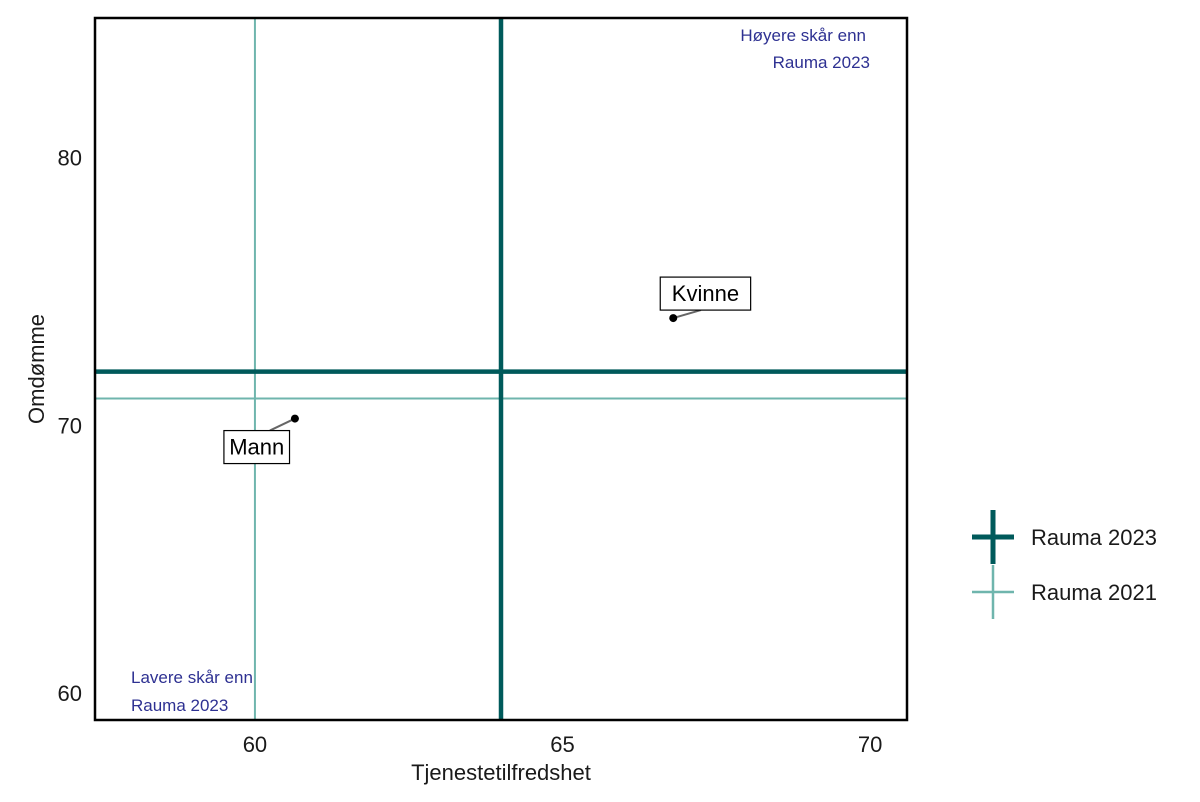 The width and height of the screenshot is (1200, 802). I want to click on kvinne-label: Kvinne, so click(705, 293).